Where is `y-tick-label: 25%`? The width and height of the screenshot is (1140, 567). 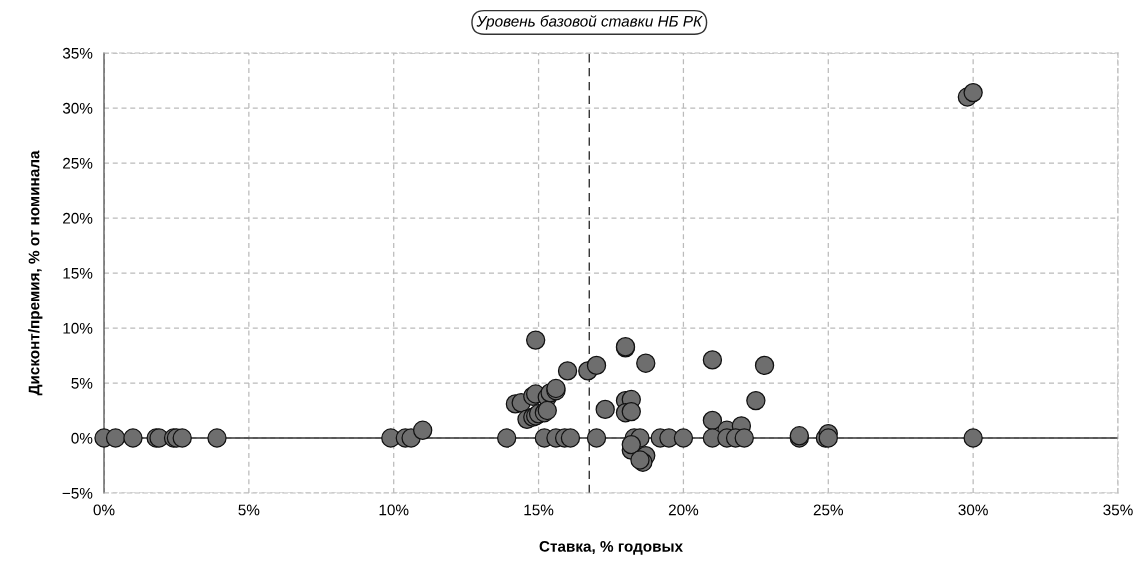
y-tick-label: 25% is located at coordinates (78, 163).